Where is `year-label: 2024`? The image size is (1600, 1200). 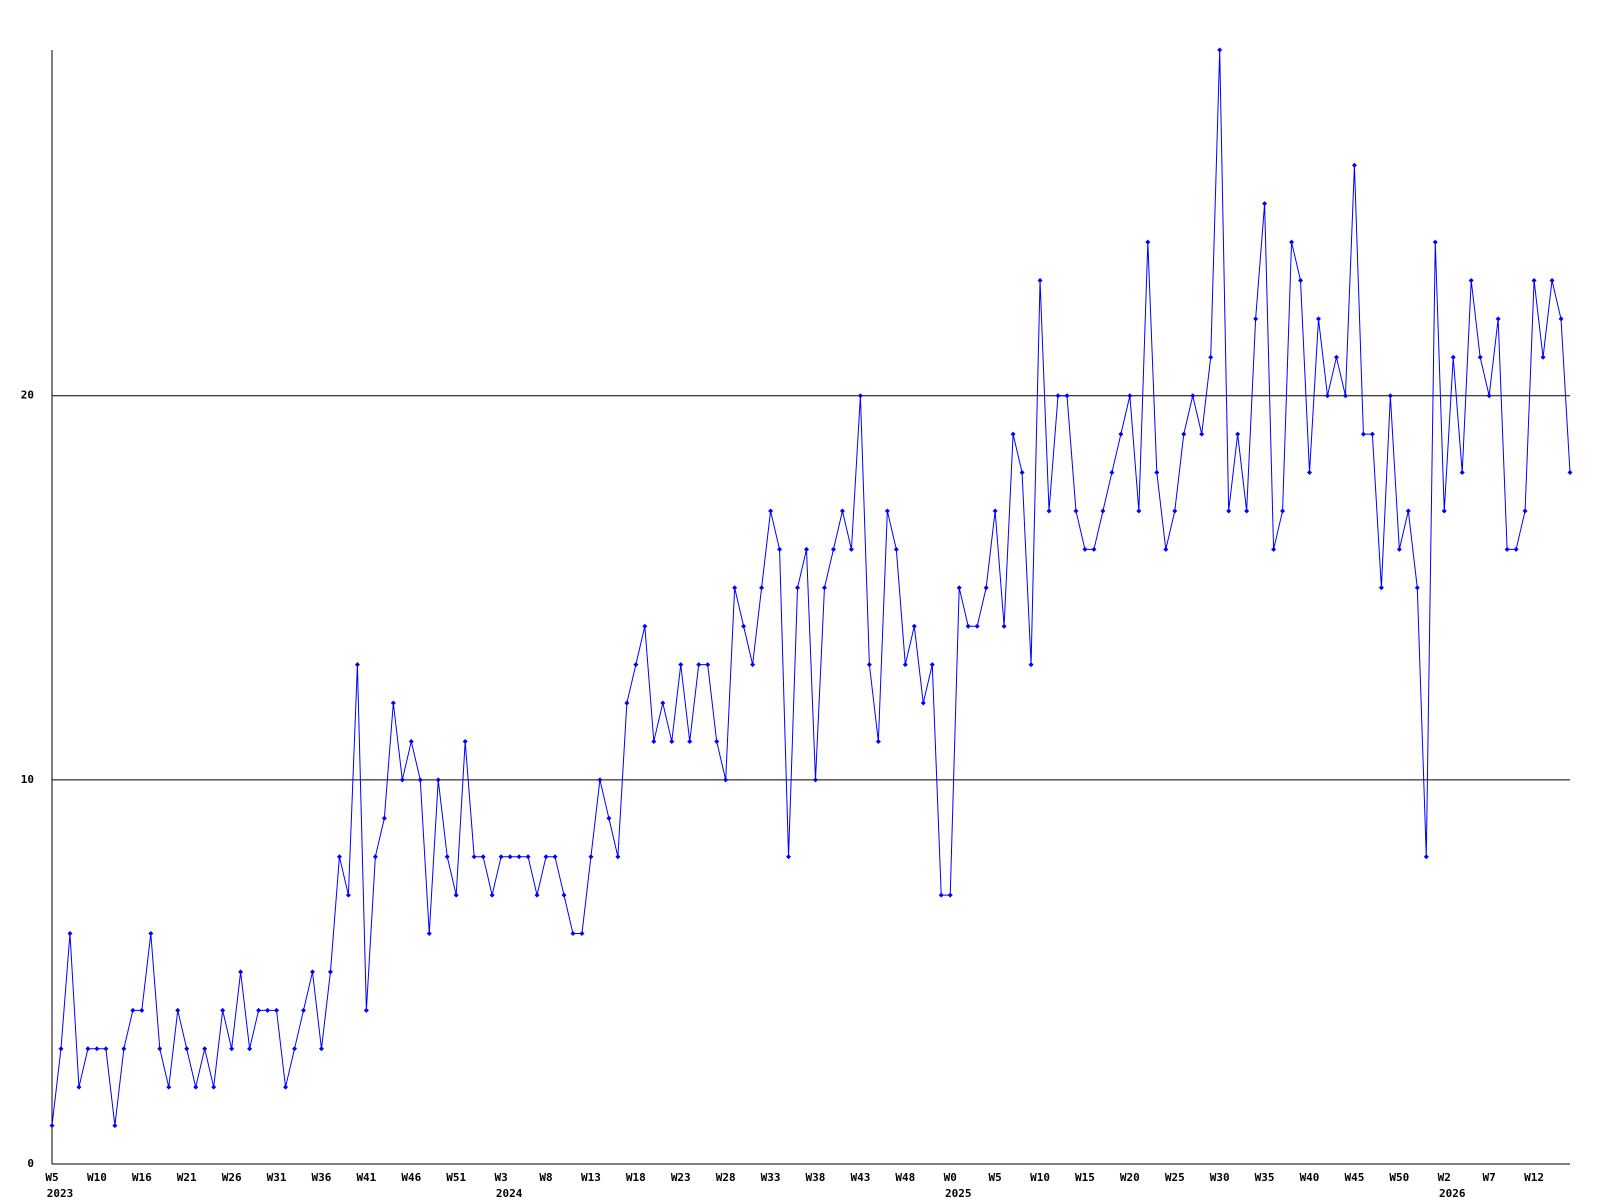 year-label: 2024 is located at coordinates (509, 1193).